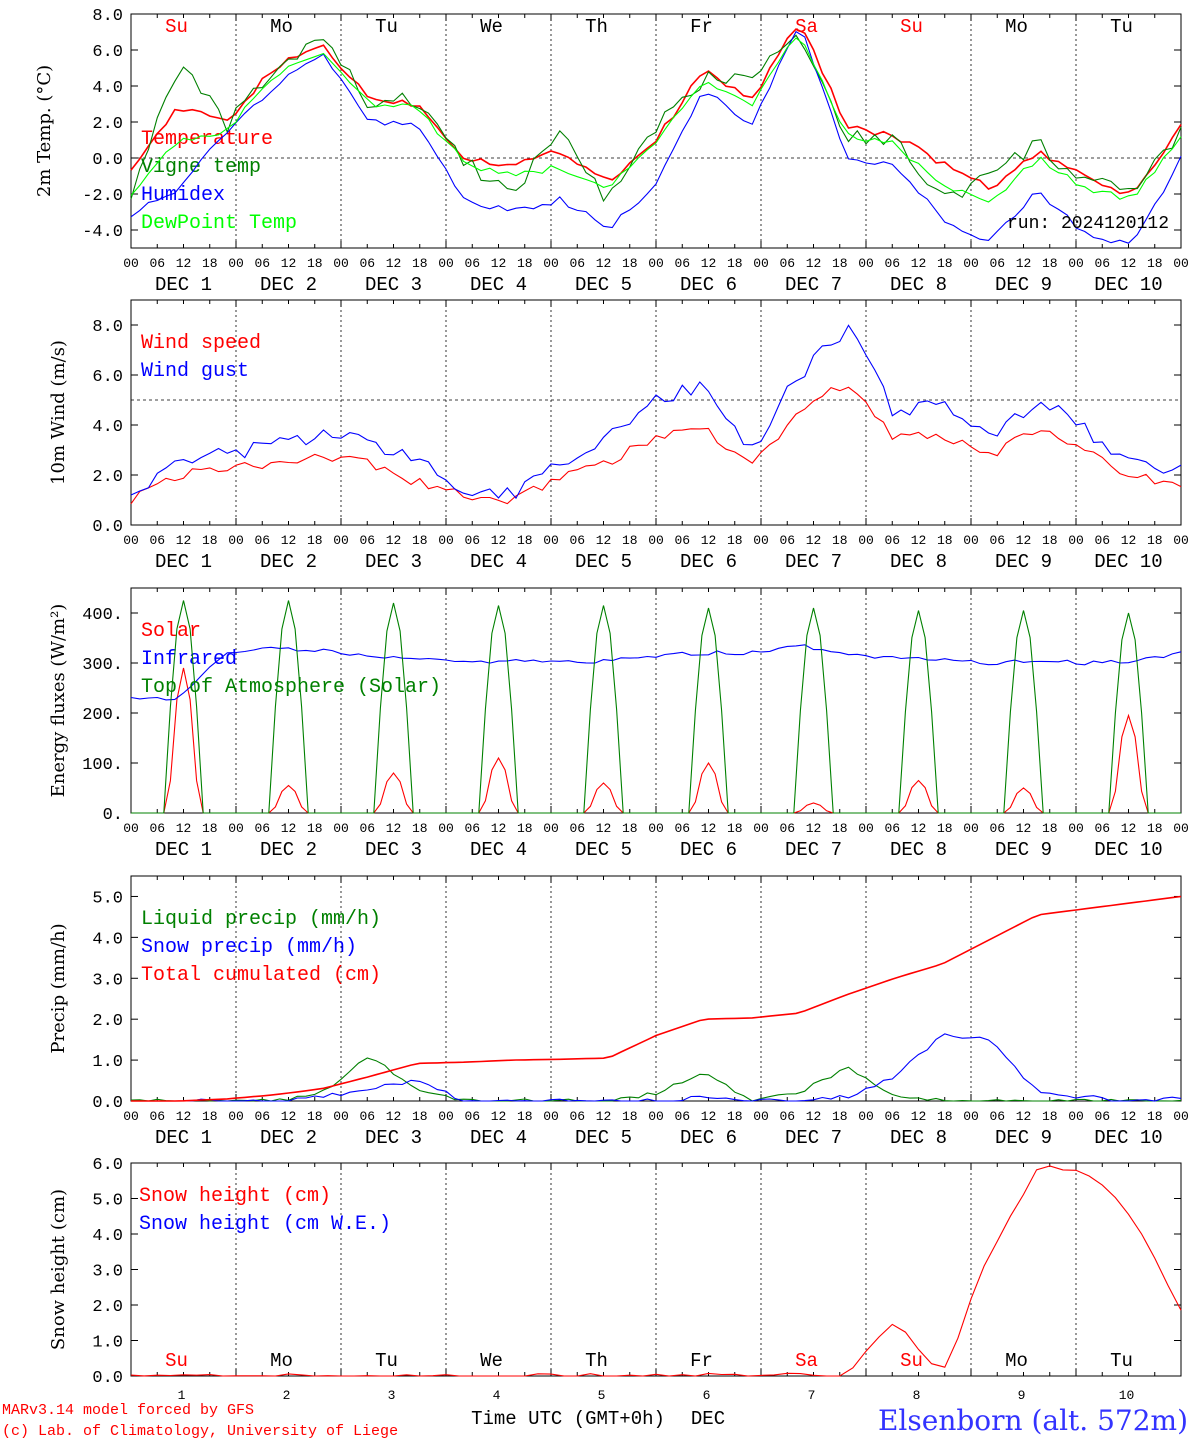 The width and height of the screenshot is (1194, 1445). Describe the element at coordinates (107, 1062) in the screenshot. I see `y-tick-label: 1.0` at that location.